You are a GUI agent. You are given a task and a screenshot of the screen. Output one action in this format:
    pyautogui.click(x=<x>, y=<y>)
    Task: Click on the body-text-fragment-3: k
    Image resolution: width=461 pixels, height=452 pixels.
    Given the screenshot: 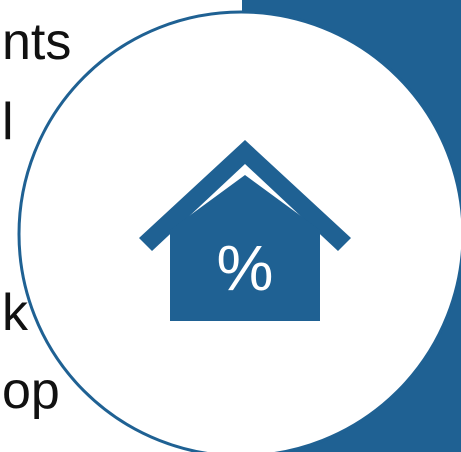 What is the action you would take?
    pyautogui.click(x=15, y=313)
    